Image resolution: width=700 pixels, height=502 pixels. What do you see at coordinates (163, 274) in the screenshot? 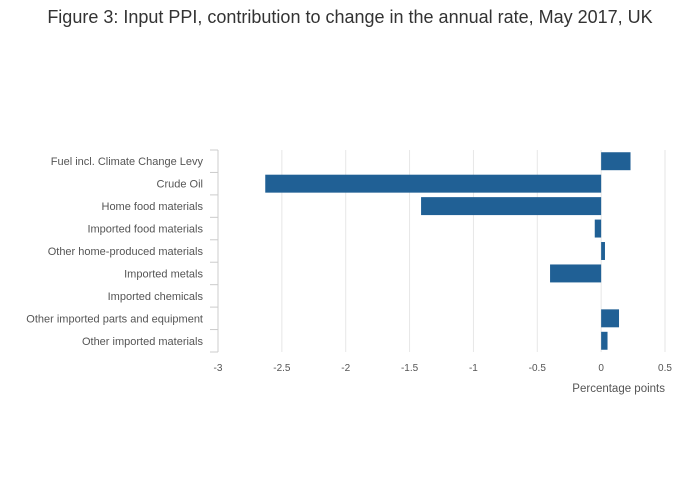
I see `category-label: Imported metals` at bounding box center [163, 274].